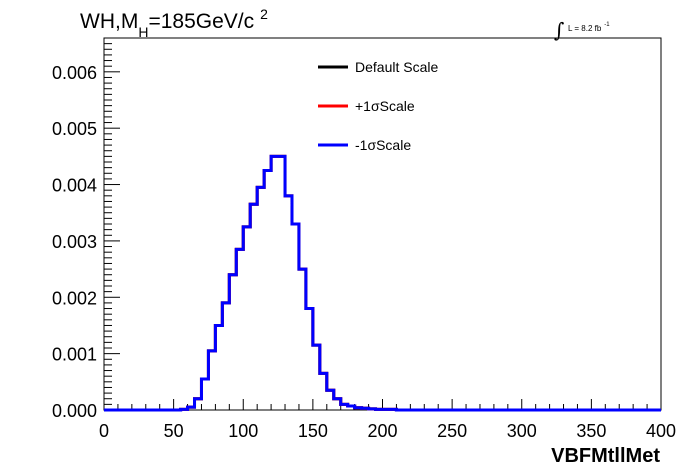 The width and height of the screenshot is (696, 472). What do you see at coordinates (74, 411) in the screenshot?
I see `y-tick-label: 0.000` at bounding box center [74, 411].